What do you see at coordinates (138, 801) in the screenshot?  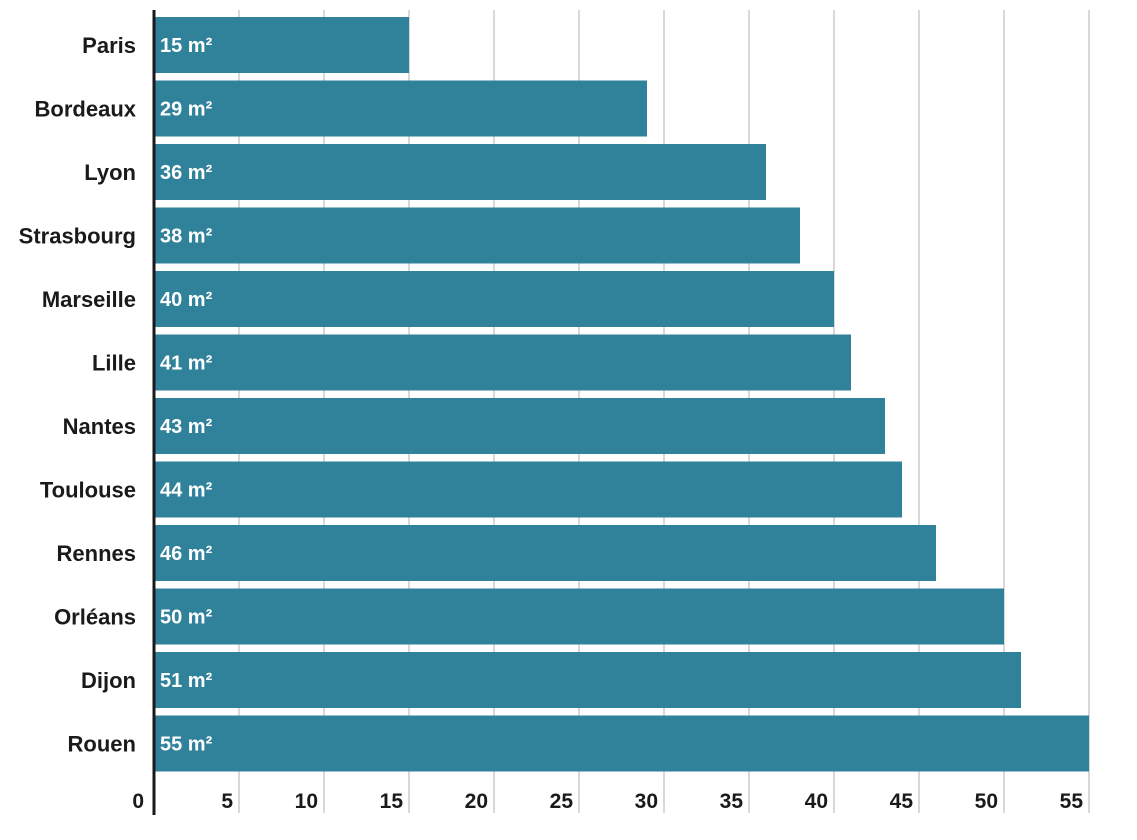 I see `x-tick-label: 0` at bounding box center [138, 801].